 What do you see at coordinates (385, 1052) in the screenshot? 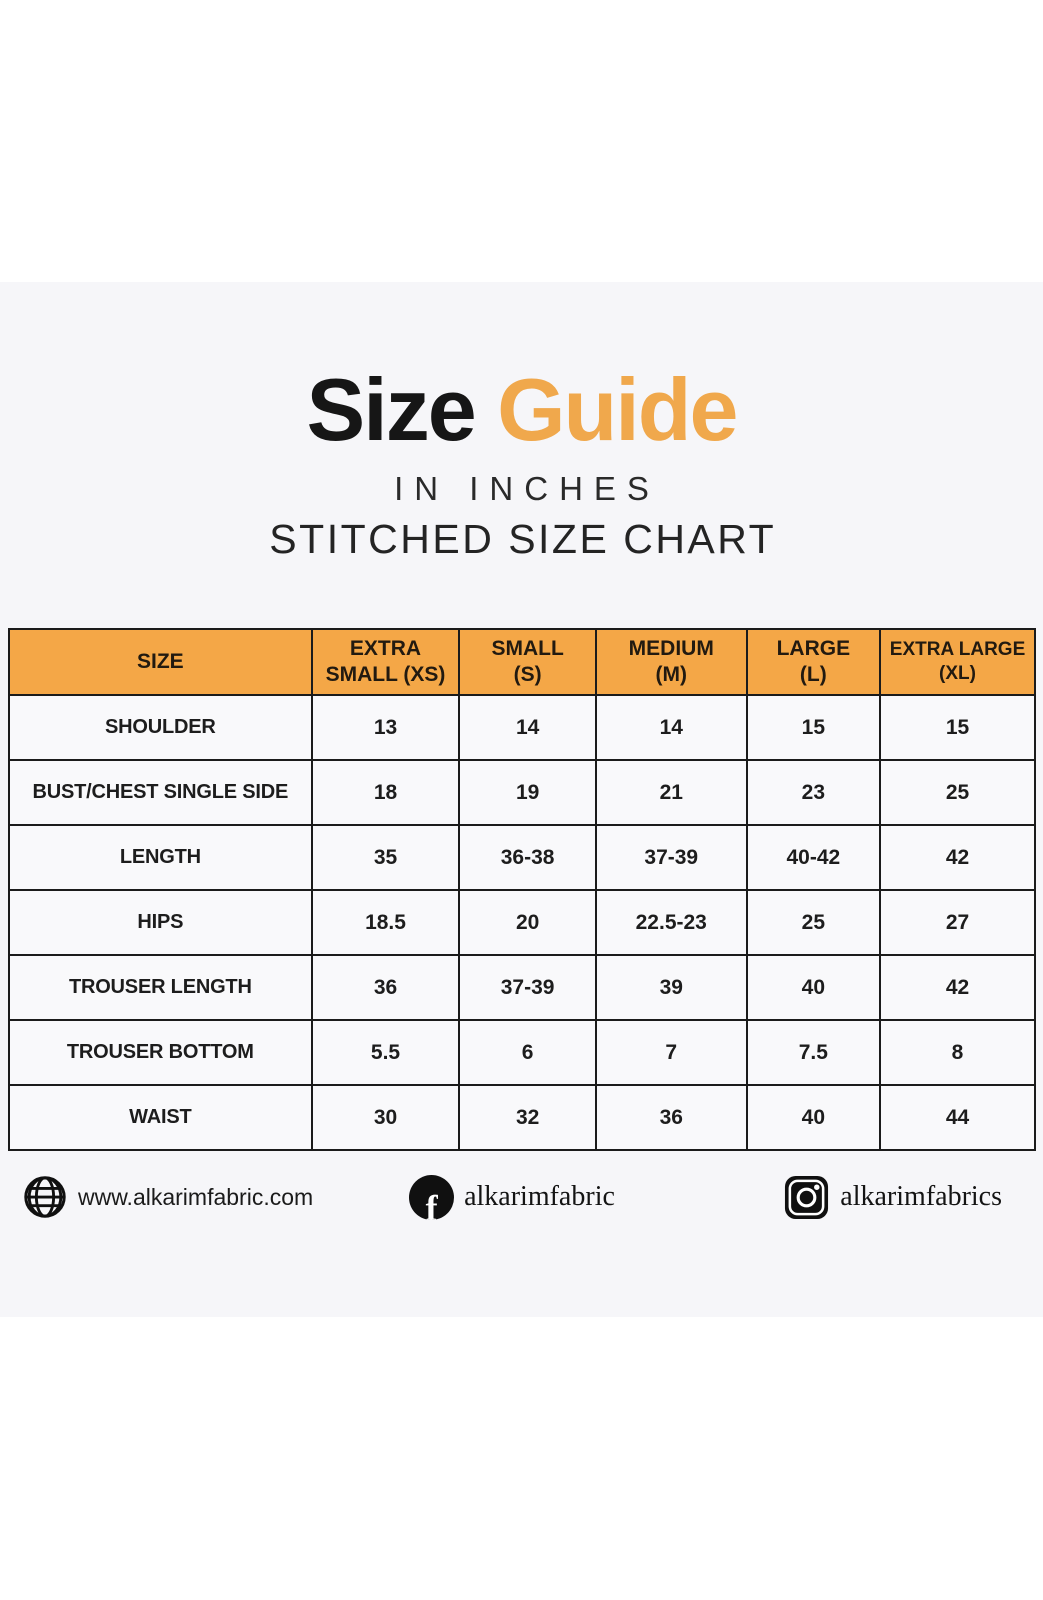
I see `size-value-cell: 5.5` at bounding box center [385, 1052].